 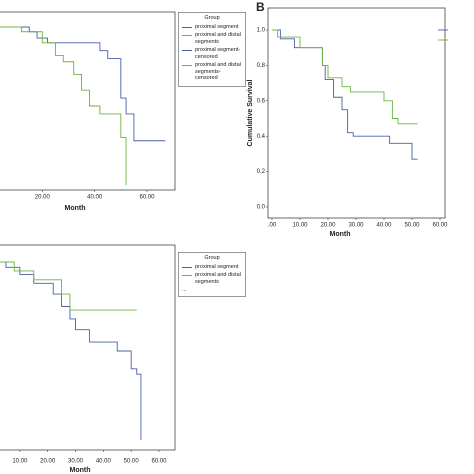 What do you see at coordinates (261, 66) in the screenshot?
I see `y-tick-label: 0.8` at bounding box center [261, 66].